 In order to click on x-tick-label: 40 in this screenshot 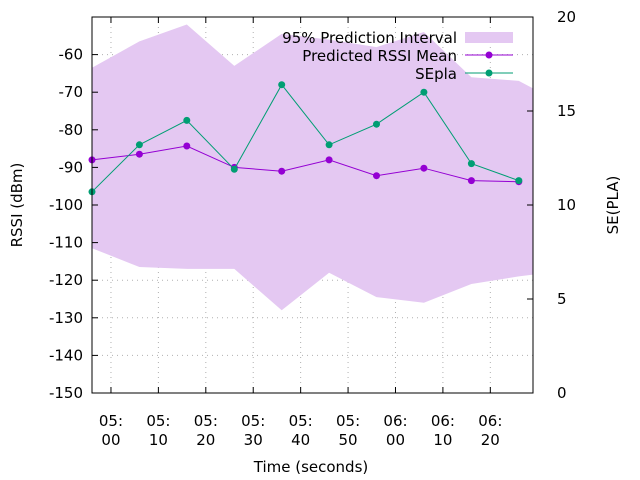, I will do `click(300, 440)`.